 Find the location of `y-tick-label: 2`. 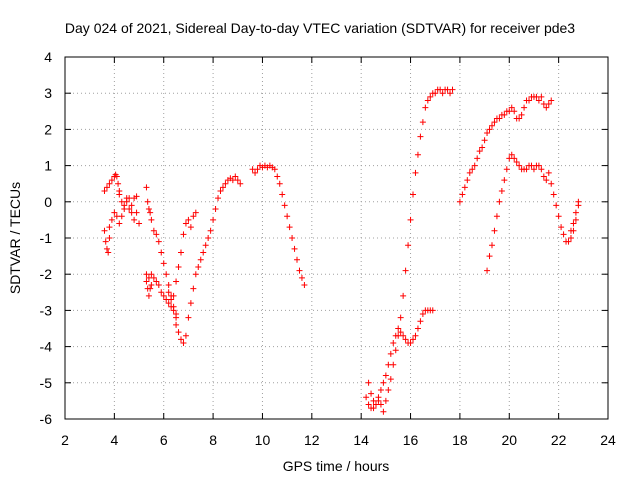

y-tick-label: 2 is located at coordinates (48, 129).